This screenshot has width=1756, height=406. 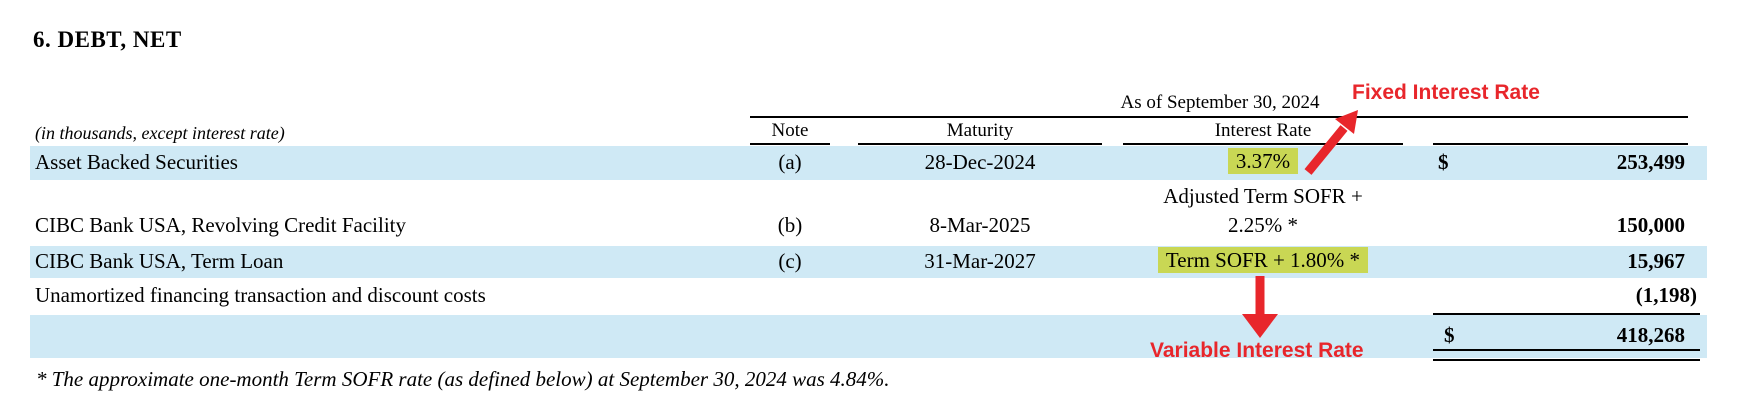 I want to click on interest-rate-cell: 3.37%, so click(x=1263, y=161).